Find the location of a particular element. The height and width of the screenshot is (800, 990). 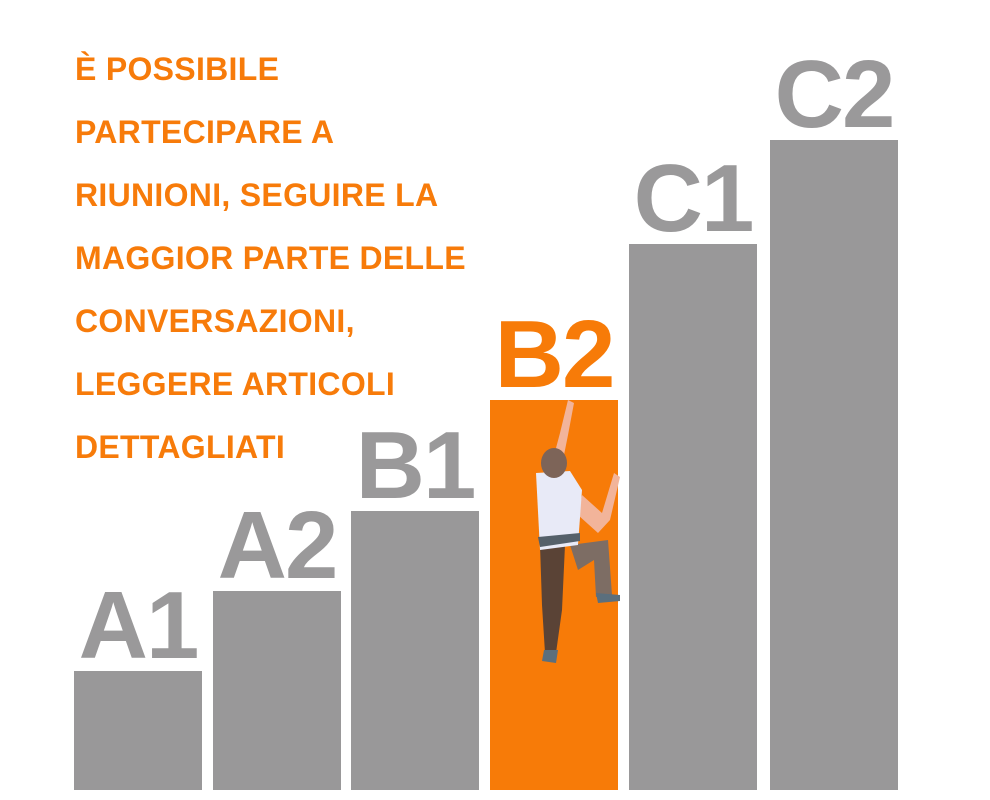

bar-c2 is located at coordinates (834, 465).